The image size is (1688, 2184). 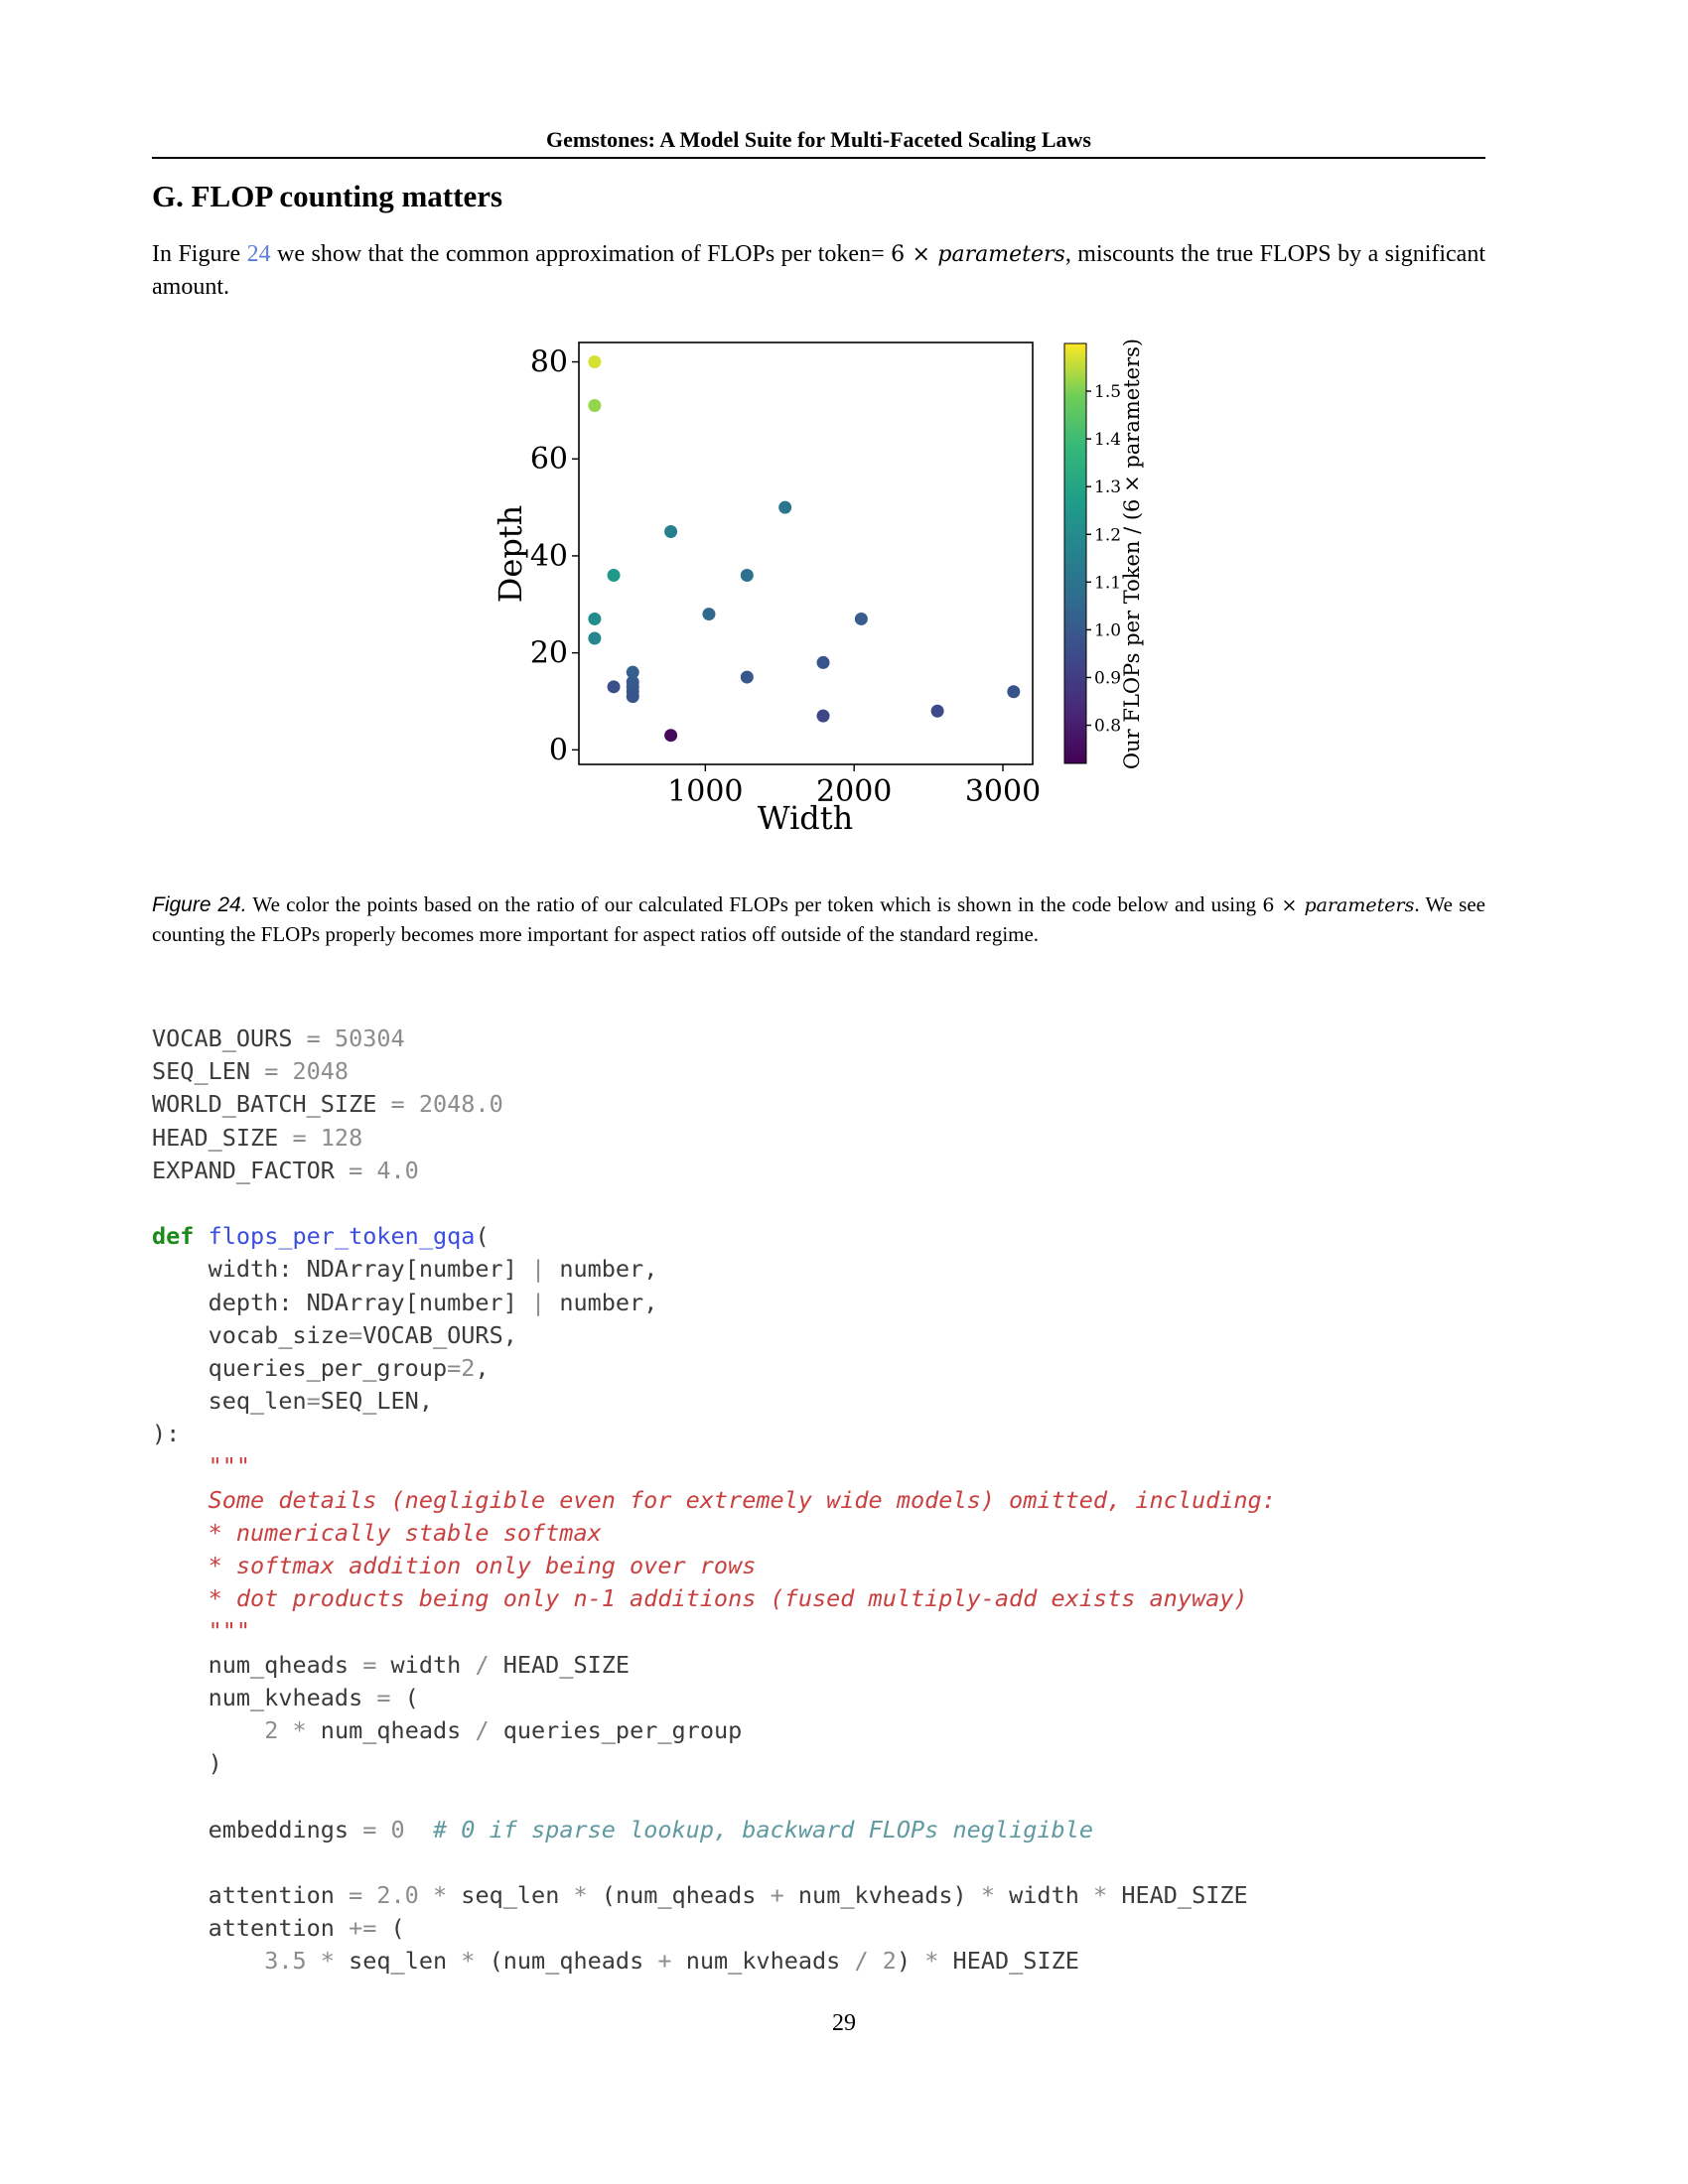 I want to click on code-line: attention += (, so click(x=714, y=1928).